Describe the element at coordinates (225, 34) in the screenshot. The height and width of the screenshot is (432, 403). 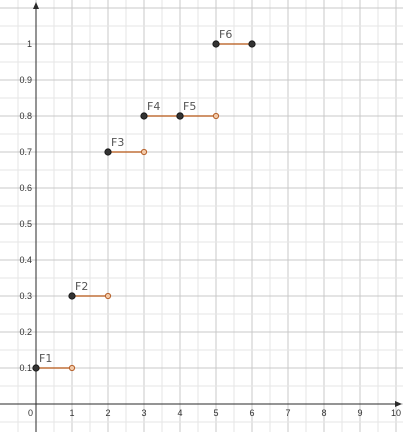
I see `segment-label-f6: F6` at that location.